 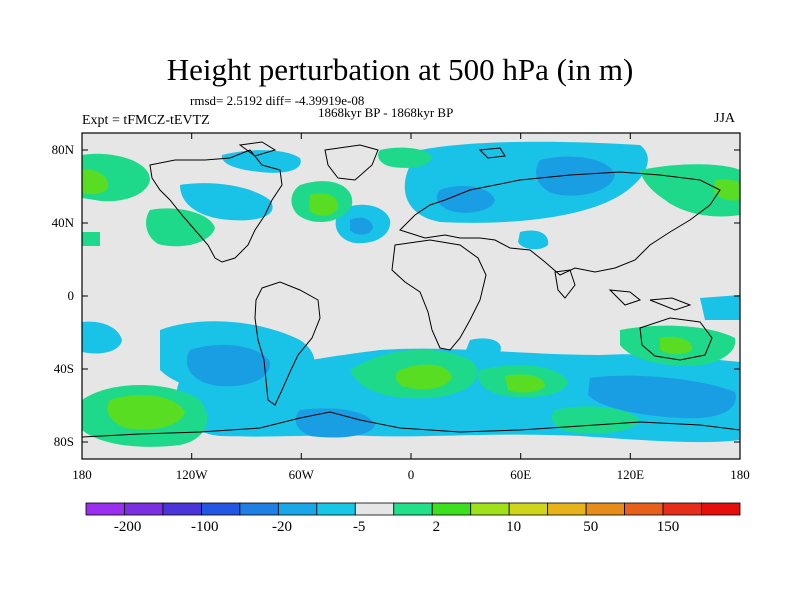 What do you see at coordinates (411, 474) in the screenshot?
I see `x-tick-label: 0` at bounding box center [411, 474].